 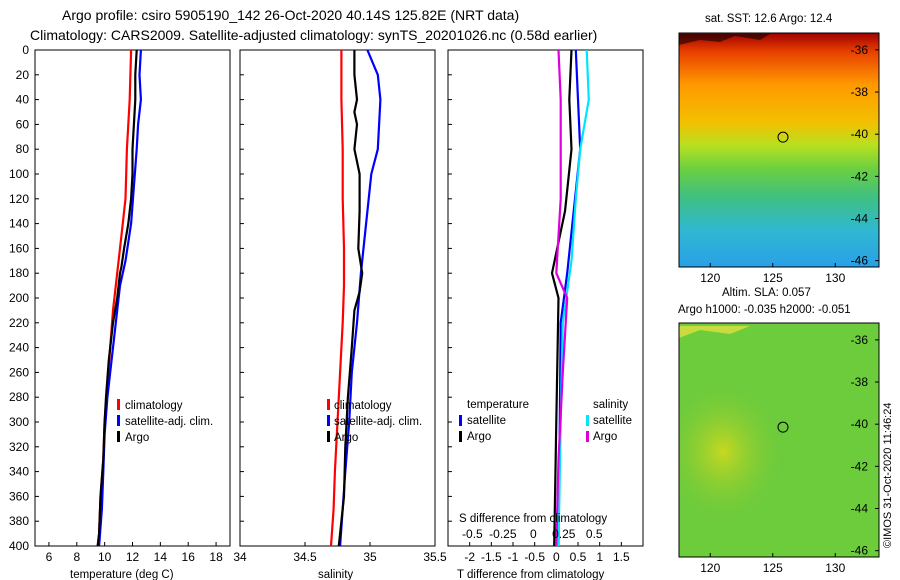 What do you see at coordinates (570, 298) in the screenshot?
I see `difference-series` at bounding box center [570, 298].